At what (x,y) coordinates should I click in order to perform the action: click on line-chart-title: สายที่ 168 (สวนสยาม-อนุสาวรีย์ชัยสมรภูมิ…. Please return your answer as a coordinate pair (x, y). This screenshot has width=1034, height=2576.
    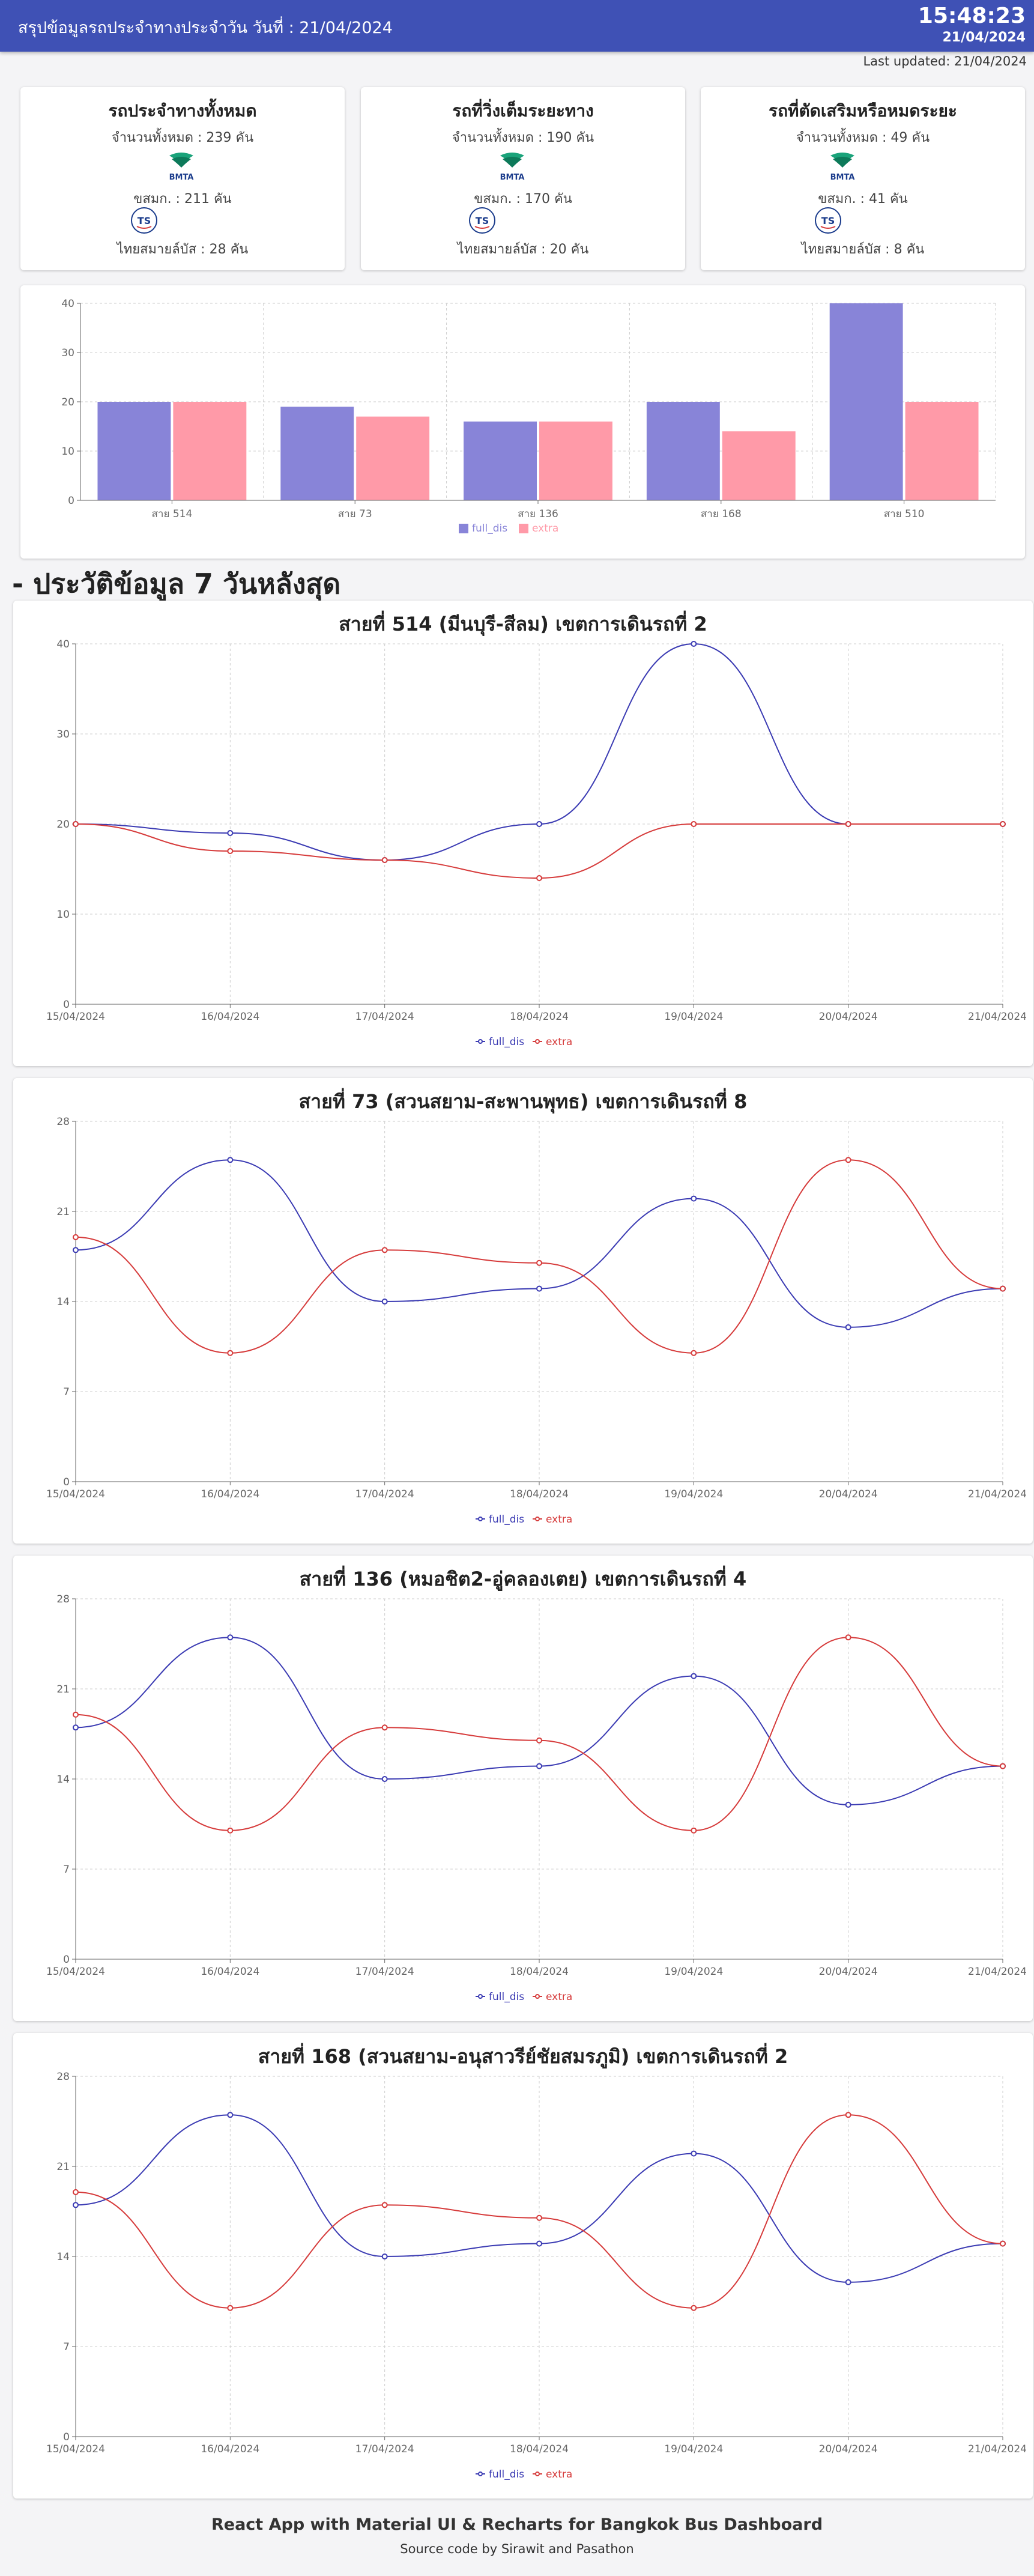
    Looking at the image, I should click on (523, 2056).